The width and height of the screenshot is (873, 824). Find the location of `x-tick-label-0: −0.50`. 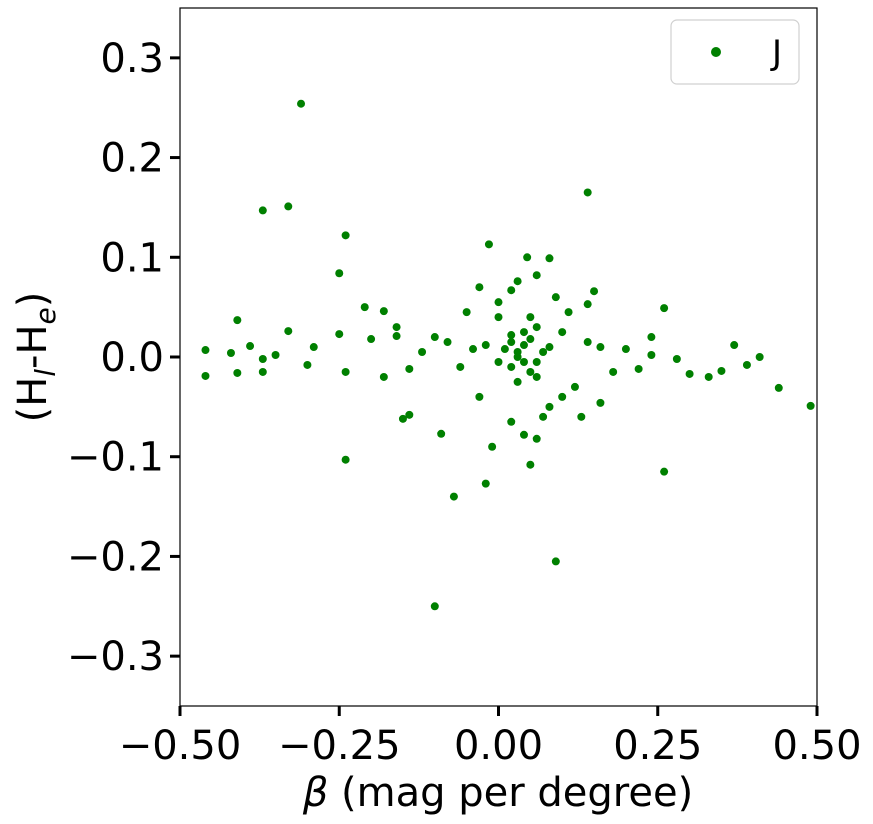

x-tick-label-0: −0.50 is located at coordinates (180, 746).